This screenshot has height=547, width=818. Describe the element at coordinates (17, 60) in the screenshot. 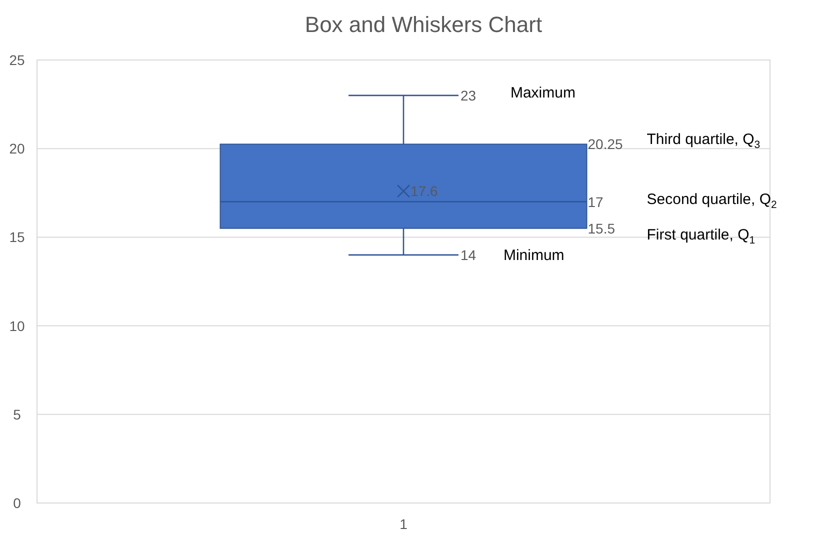

I see `y-tick-label: 25` at that location.